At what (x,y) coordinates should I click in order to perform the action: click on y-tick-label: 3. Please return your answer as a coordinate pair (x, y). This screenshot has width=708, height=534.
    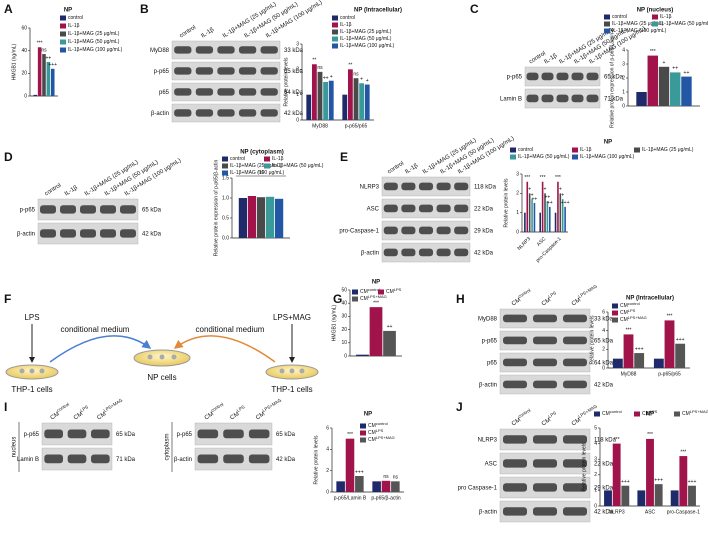
    Looking at the image, I should click on (297, 44).